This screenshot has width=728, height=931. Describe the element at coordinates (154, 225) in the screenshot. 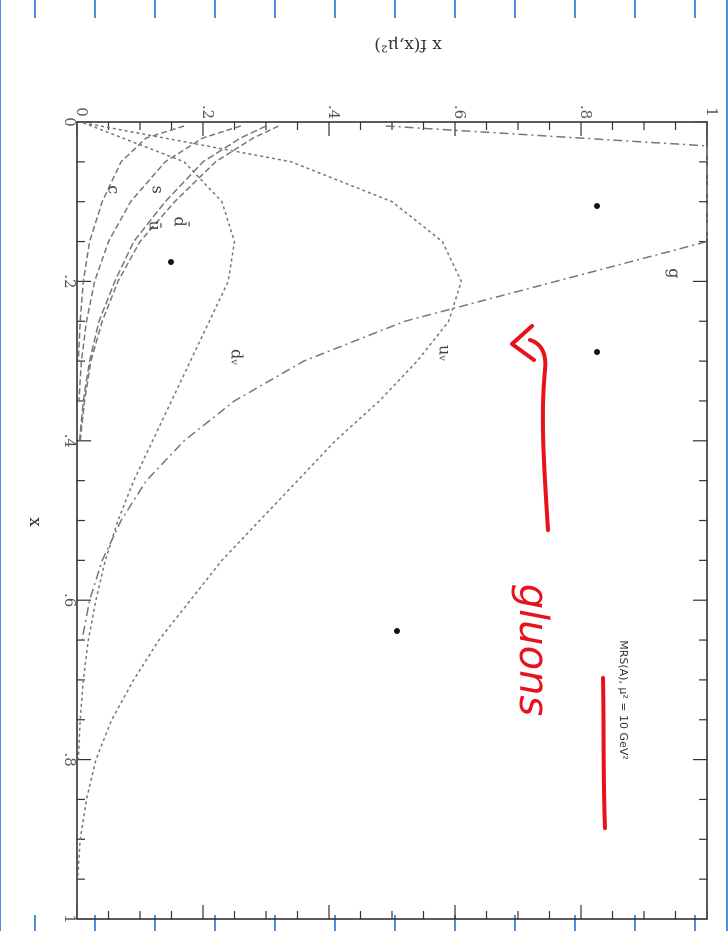

I see `series-label: ū` at that location.